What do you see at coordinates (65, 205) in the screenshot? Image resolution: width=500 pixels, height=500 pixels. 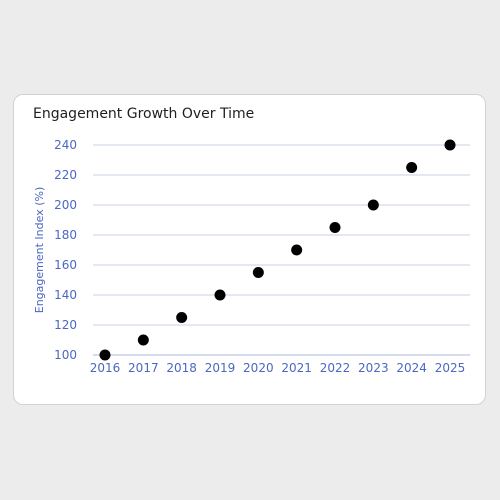 I see `y-tick-label: 200` at bounding box center [65, 205].